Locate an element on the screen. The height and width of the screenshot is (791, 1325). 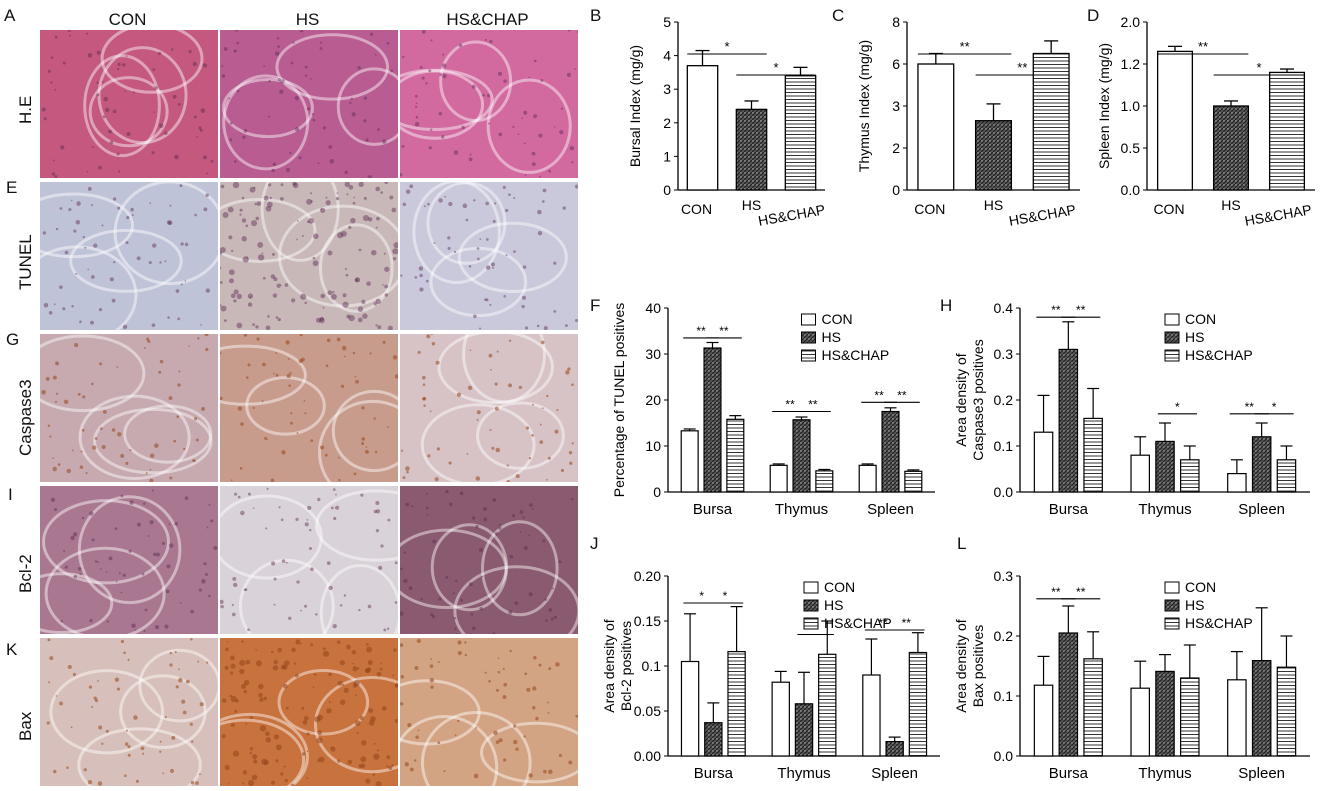
y-axis-label: Bax positives is located at coordinates (978, 666).